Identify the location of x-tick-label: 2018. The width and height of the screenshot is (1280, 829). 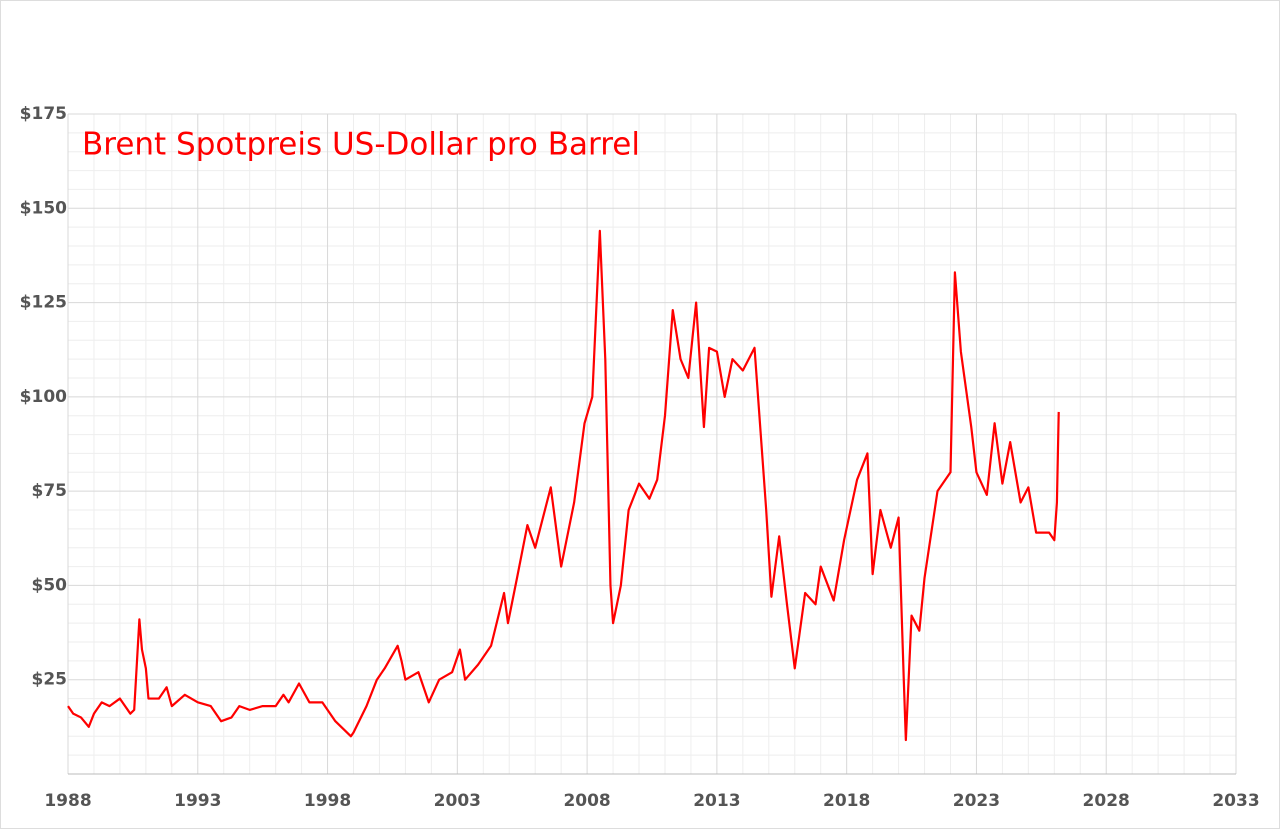
(846, 801).